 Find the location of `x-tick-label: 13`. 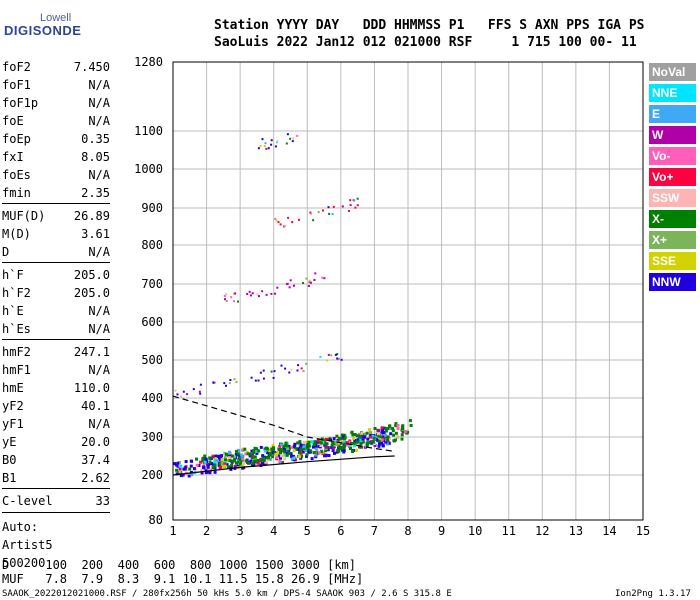

x-tick-label: 13 is located at coordinates (576, 531).